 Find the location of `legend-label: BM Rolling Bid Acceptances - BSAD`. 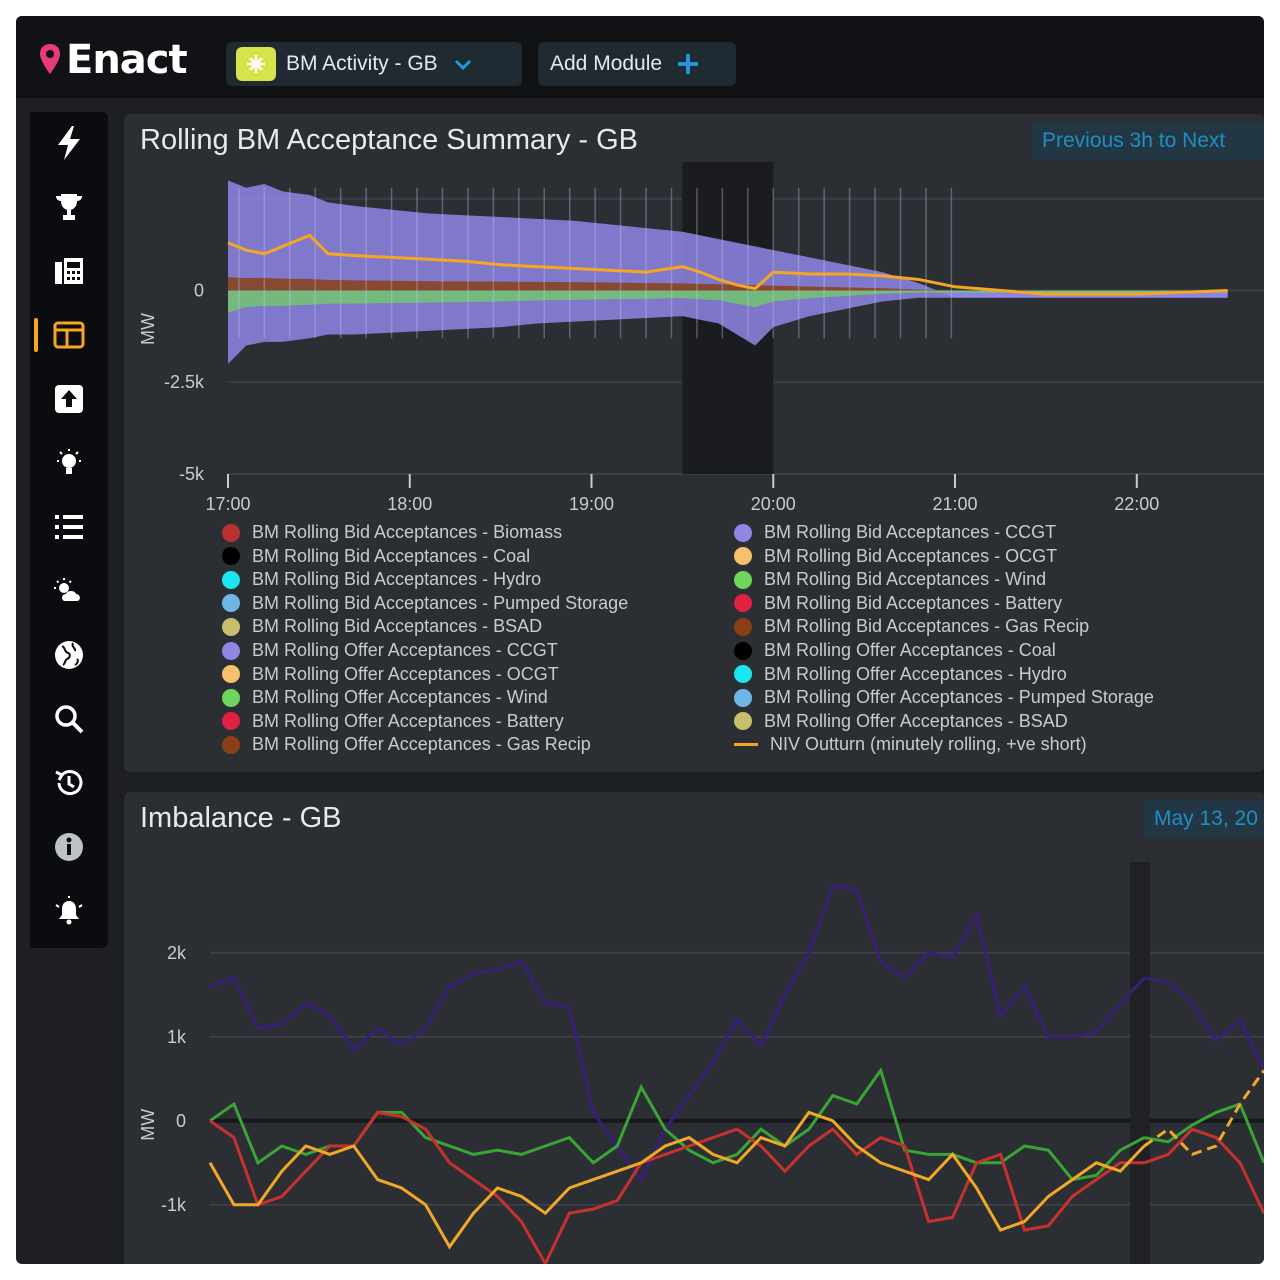

legend-label: BM Rolling Bid Acceptances - BSAD is located at coordinates (397, 626).